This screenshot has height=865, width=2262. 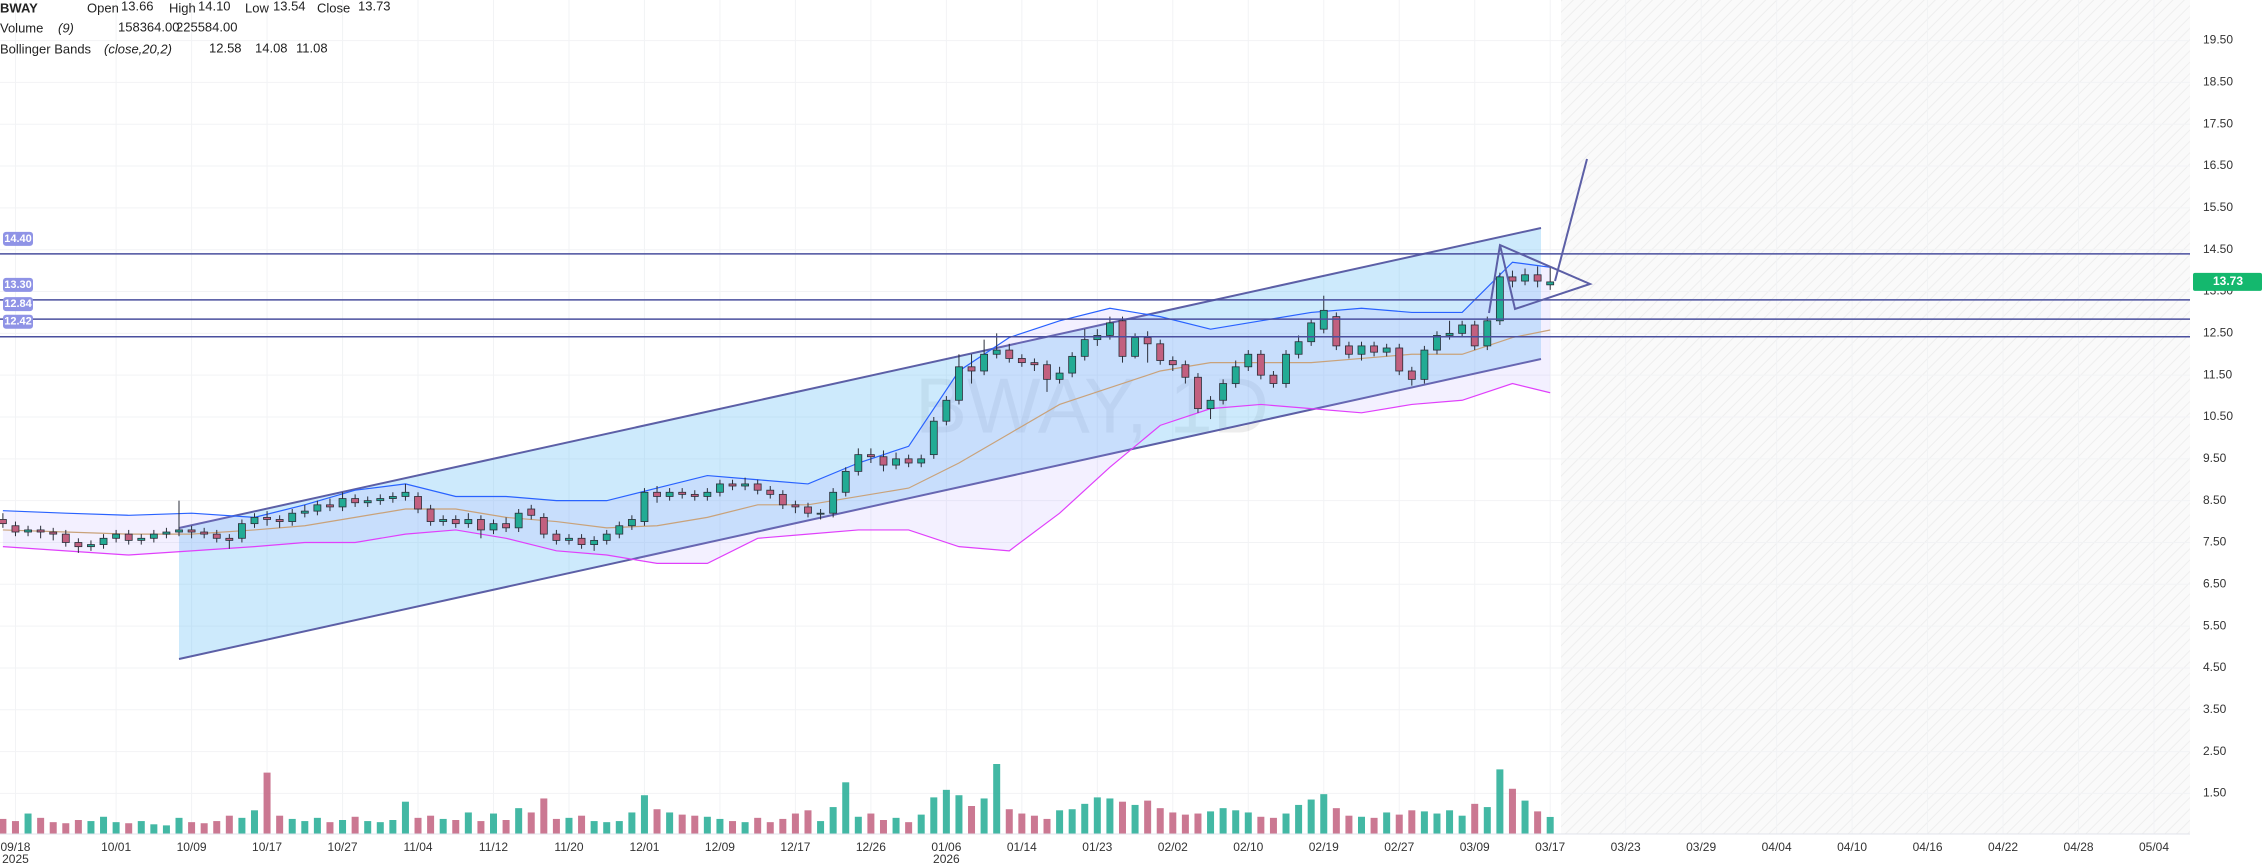 What do you see at coordinates (18, 284) in the screenshot?
I see `level-badge` at bounding box center [18, 284].